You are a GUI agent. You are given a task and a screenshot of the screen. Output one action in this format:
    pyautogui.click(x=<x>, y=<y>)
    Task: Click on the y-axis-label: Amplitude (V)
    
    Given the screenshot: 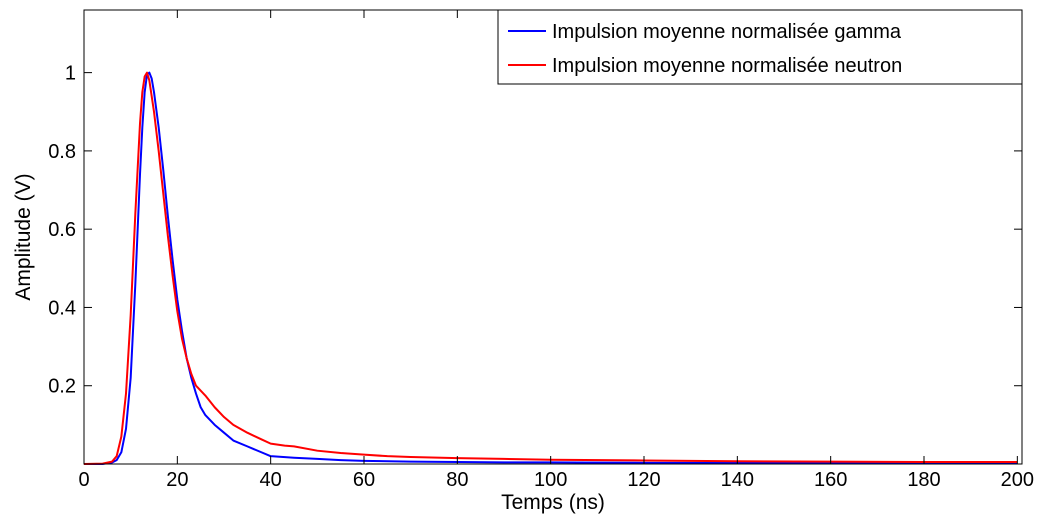 What is the action you would take?
    pyautogui.click(x=23, y=236)
    